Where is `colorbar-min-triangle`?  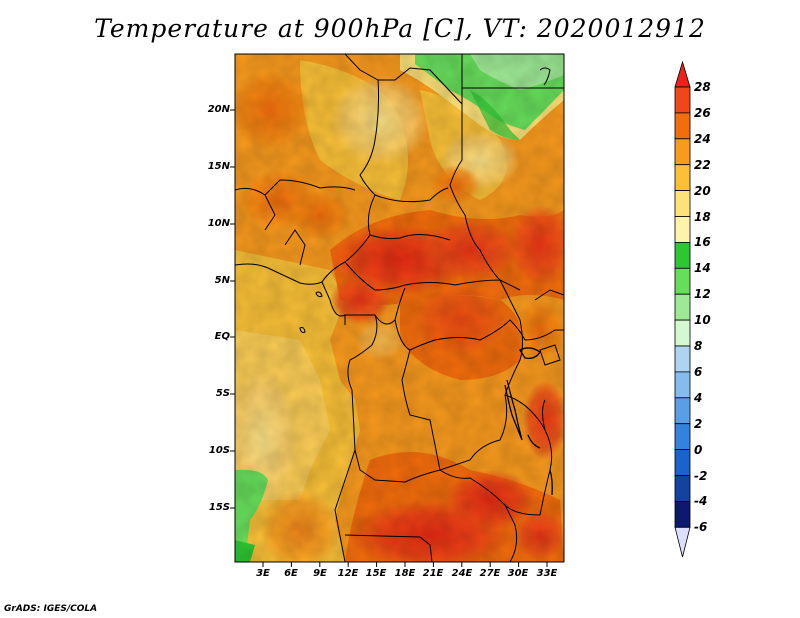 colorbar-min-triangle is located at coordinates (682, 542).